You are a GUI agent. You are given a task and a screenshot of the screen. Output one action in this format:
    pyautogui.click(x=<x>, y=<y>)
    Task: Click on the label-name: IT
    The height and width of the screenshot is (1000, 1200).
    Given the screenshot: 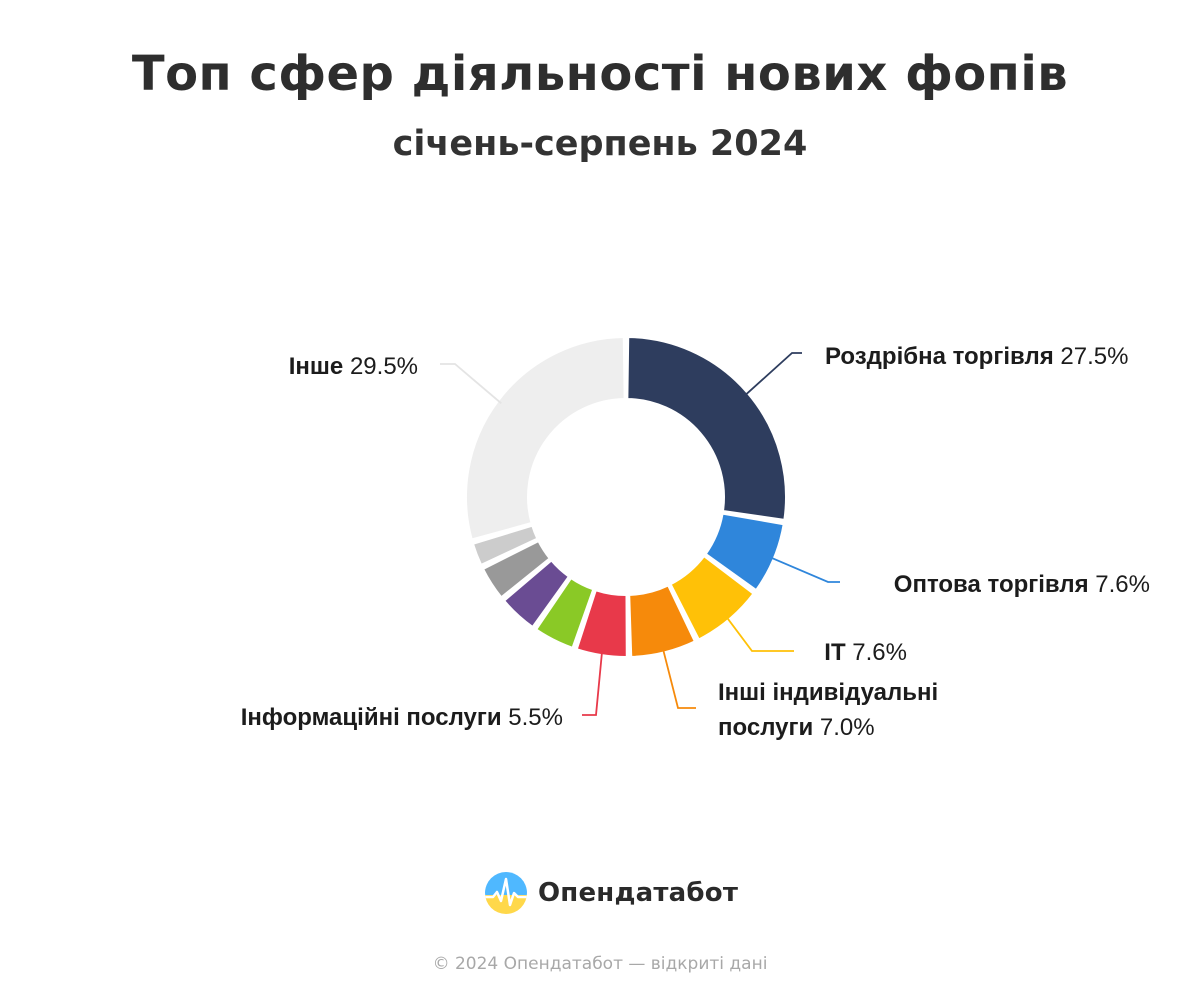 What is the action you would take?
    pyautogui.click(x=835, y=652)
    